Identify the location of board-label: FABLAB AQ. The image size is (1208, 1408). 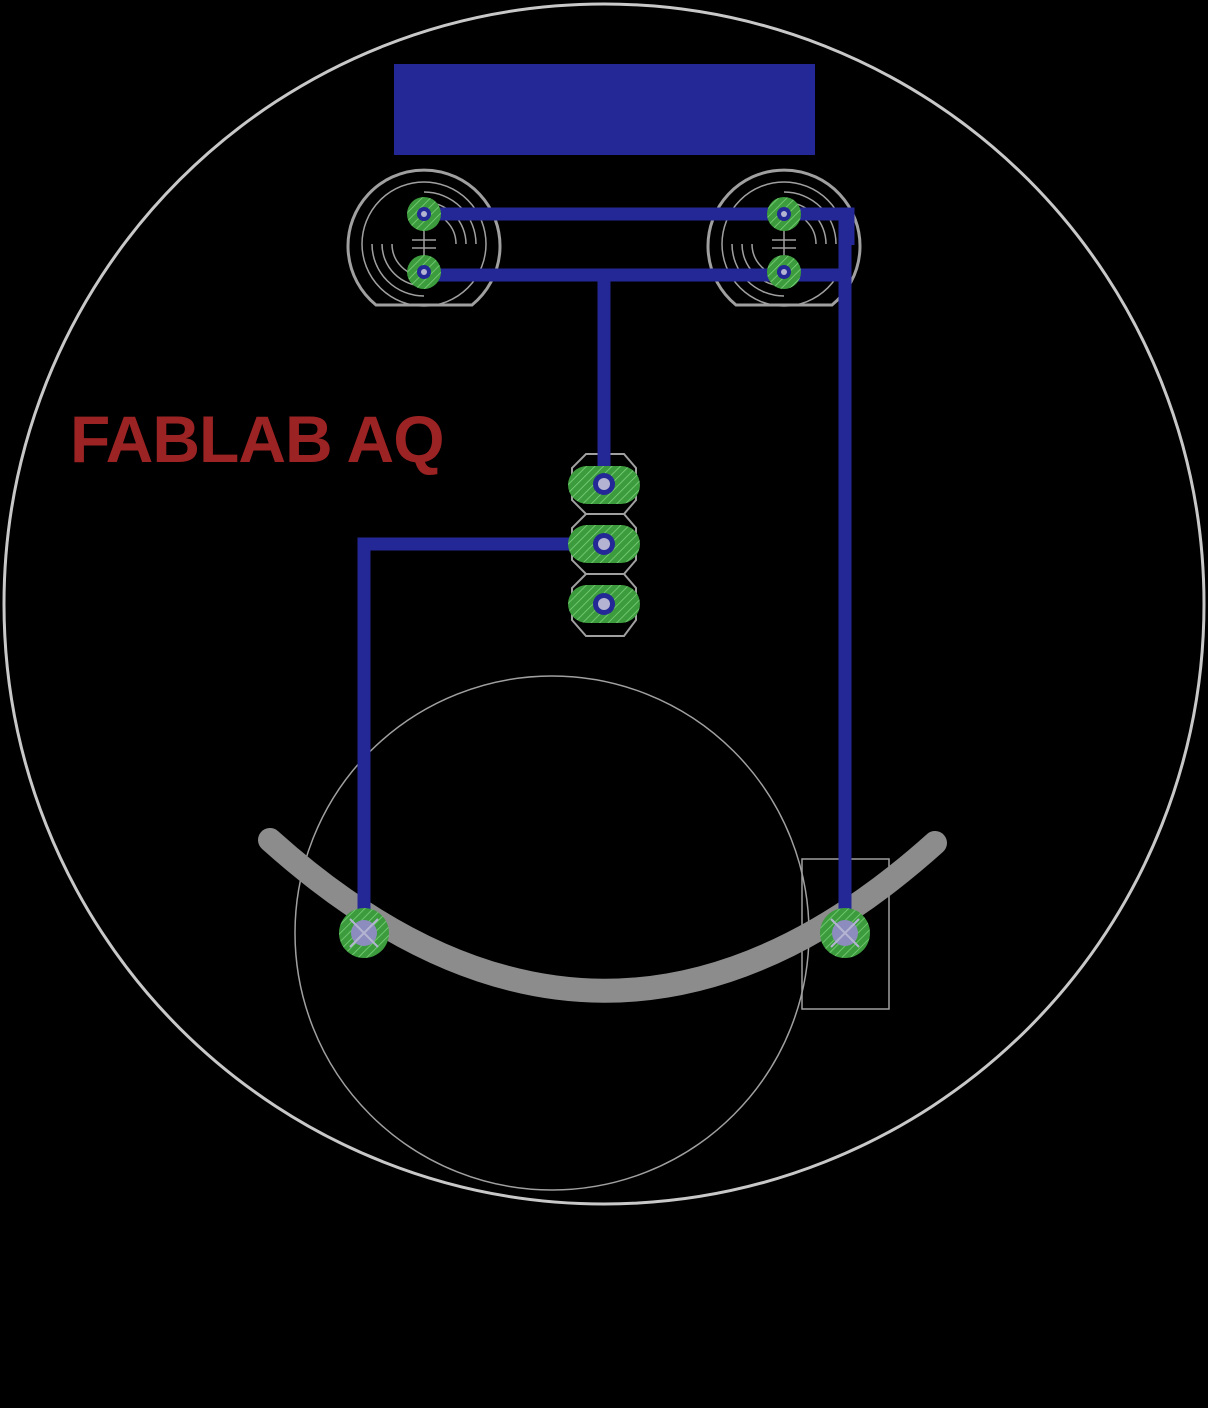
(257, 439).